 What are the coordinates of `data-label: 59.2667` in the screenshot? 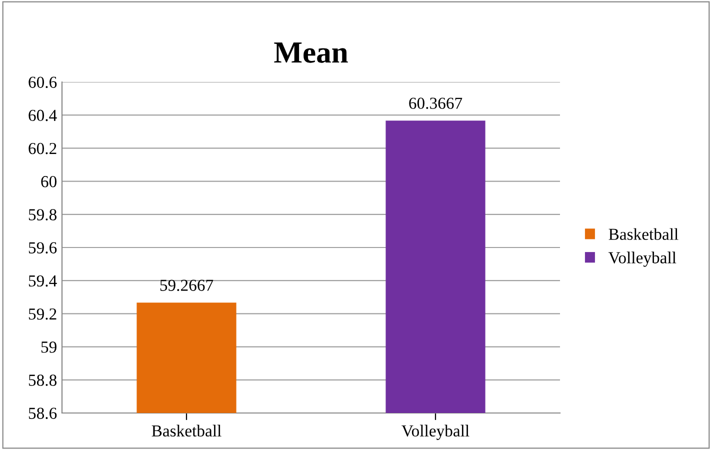 It's located at (187, 286).